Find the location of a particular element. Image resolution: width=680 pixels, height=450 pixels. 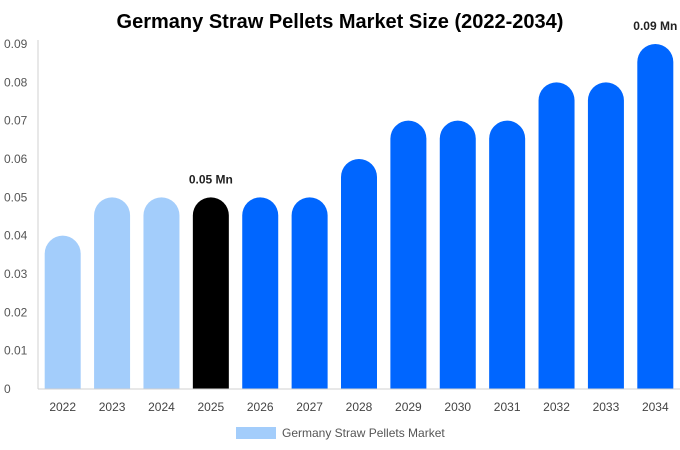

legend-swatch is located at coordinates (256, 433).